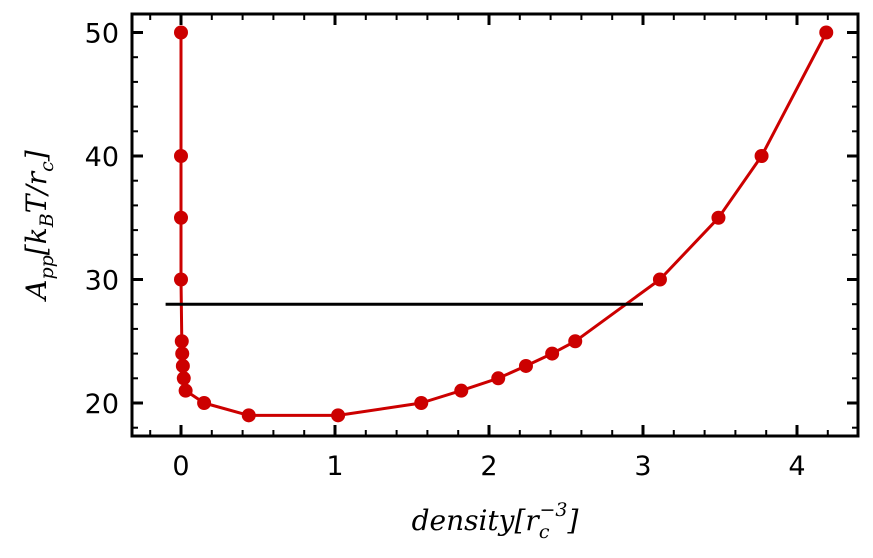 The image size is (873, 558). Describe the element at coordinates (102, 404) in the screenshot. I see `y-tick-label: 20` at that location.